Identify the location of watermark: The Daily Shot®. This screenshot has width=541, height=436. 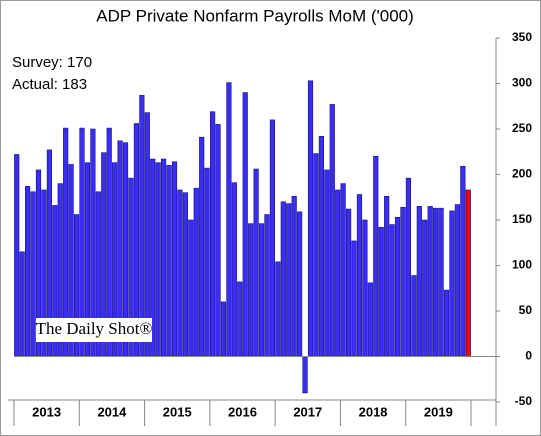
(94, 328).